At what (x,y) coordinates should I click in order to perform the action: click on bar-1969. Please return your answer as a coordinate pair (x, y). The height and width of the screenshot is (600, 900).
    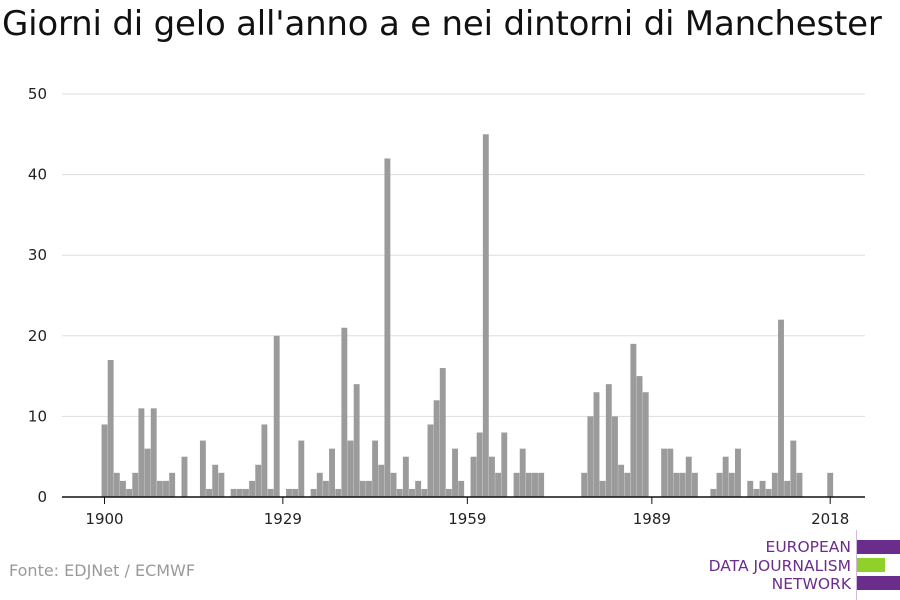
    Looking at the image, I should click on (528, 484).